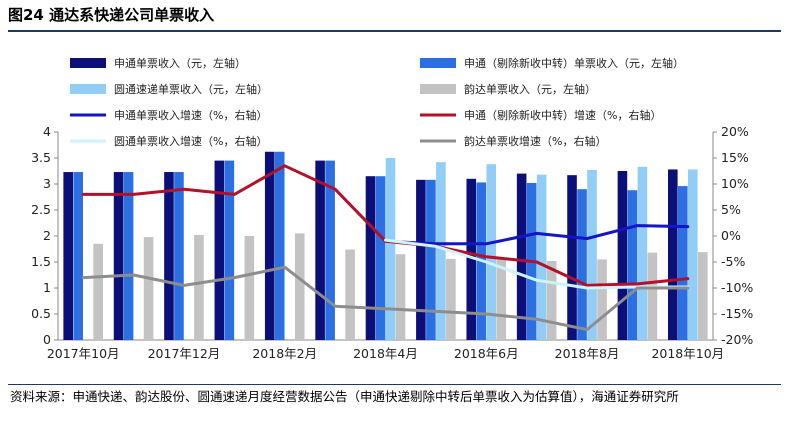 The width and height of the screenshot is (789, 425). What do you see at coordinates (284, 353) in the screenshot?
I see `x-axis-tick-label: 2018年2月` at bounding box center [284, 353].